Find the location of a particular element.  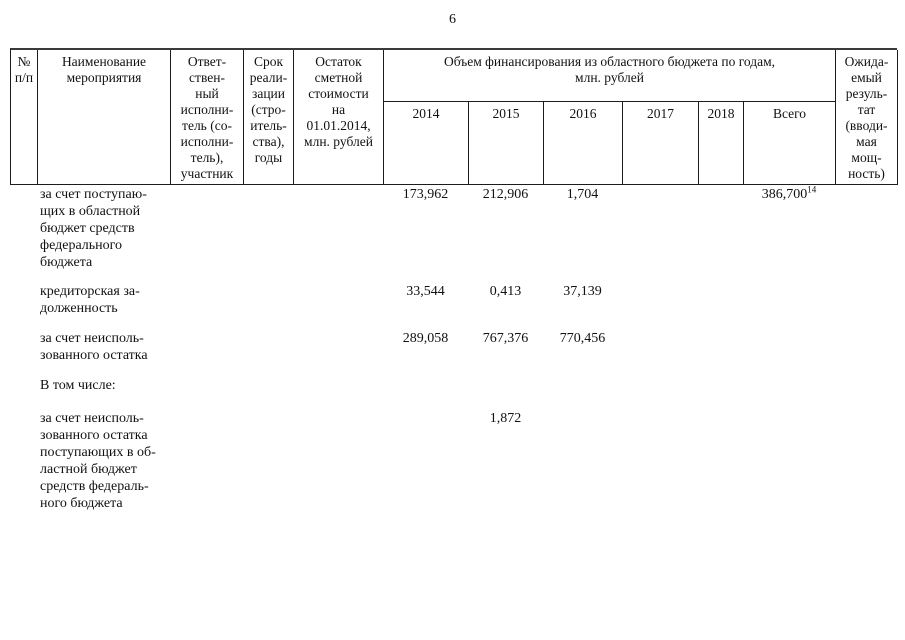

cell-2016: 1,704 is located at coordinates (582, 194).